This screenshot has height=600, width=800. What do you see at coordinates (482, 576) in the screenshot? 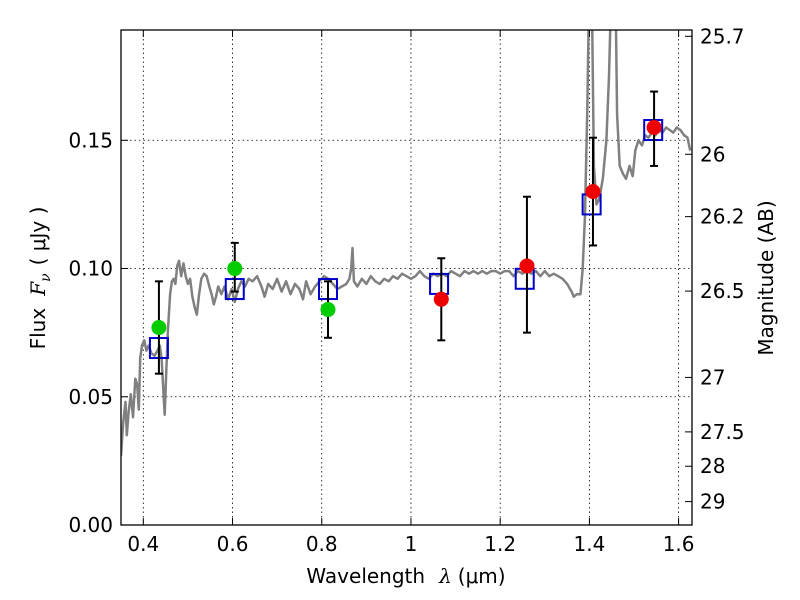
I see `x-axis-label-unit: (μm)` at bounding box center [482, 576].